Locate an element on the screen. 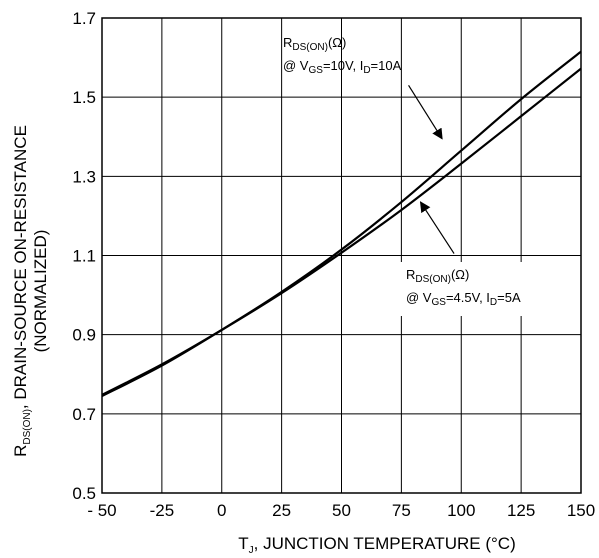 This screenshot has height=558, width=599. y-tick-label: 1.7 is located at coordinates (84, 18).